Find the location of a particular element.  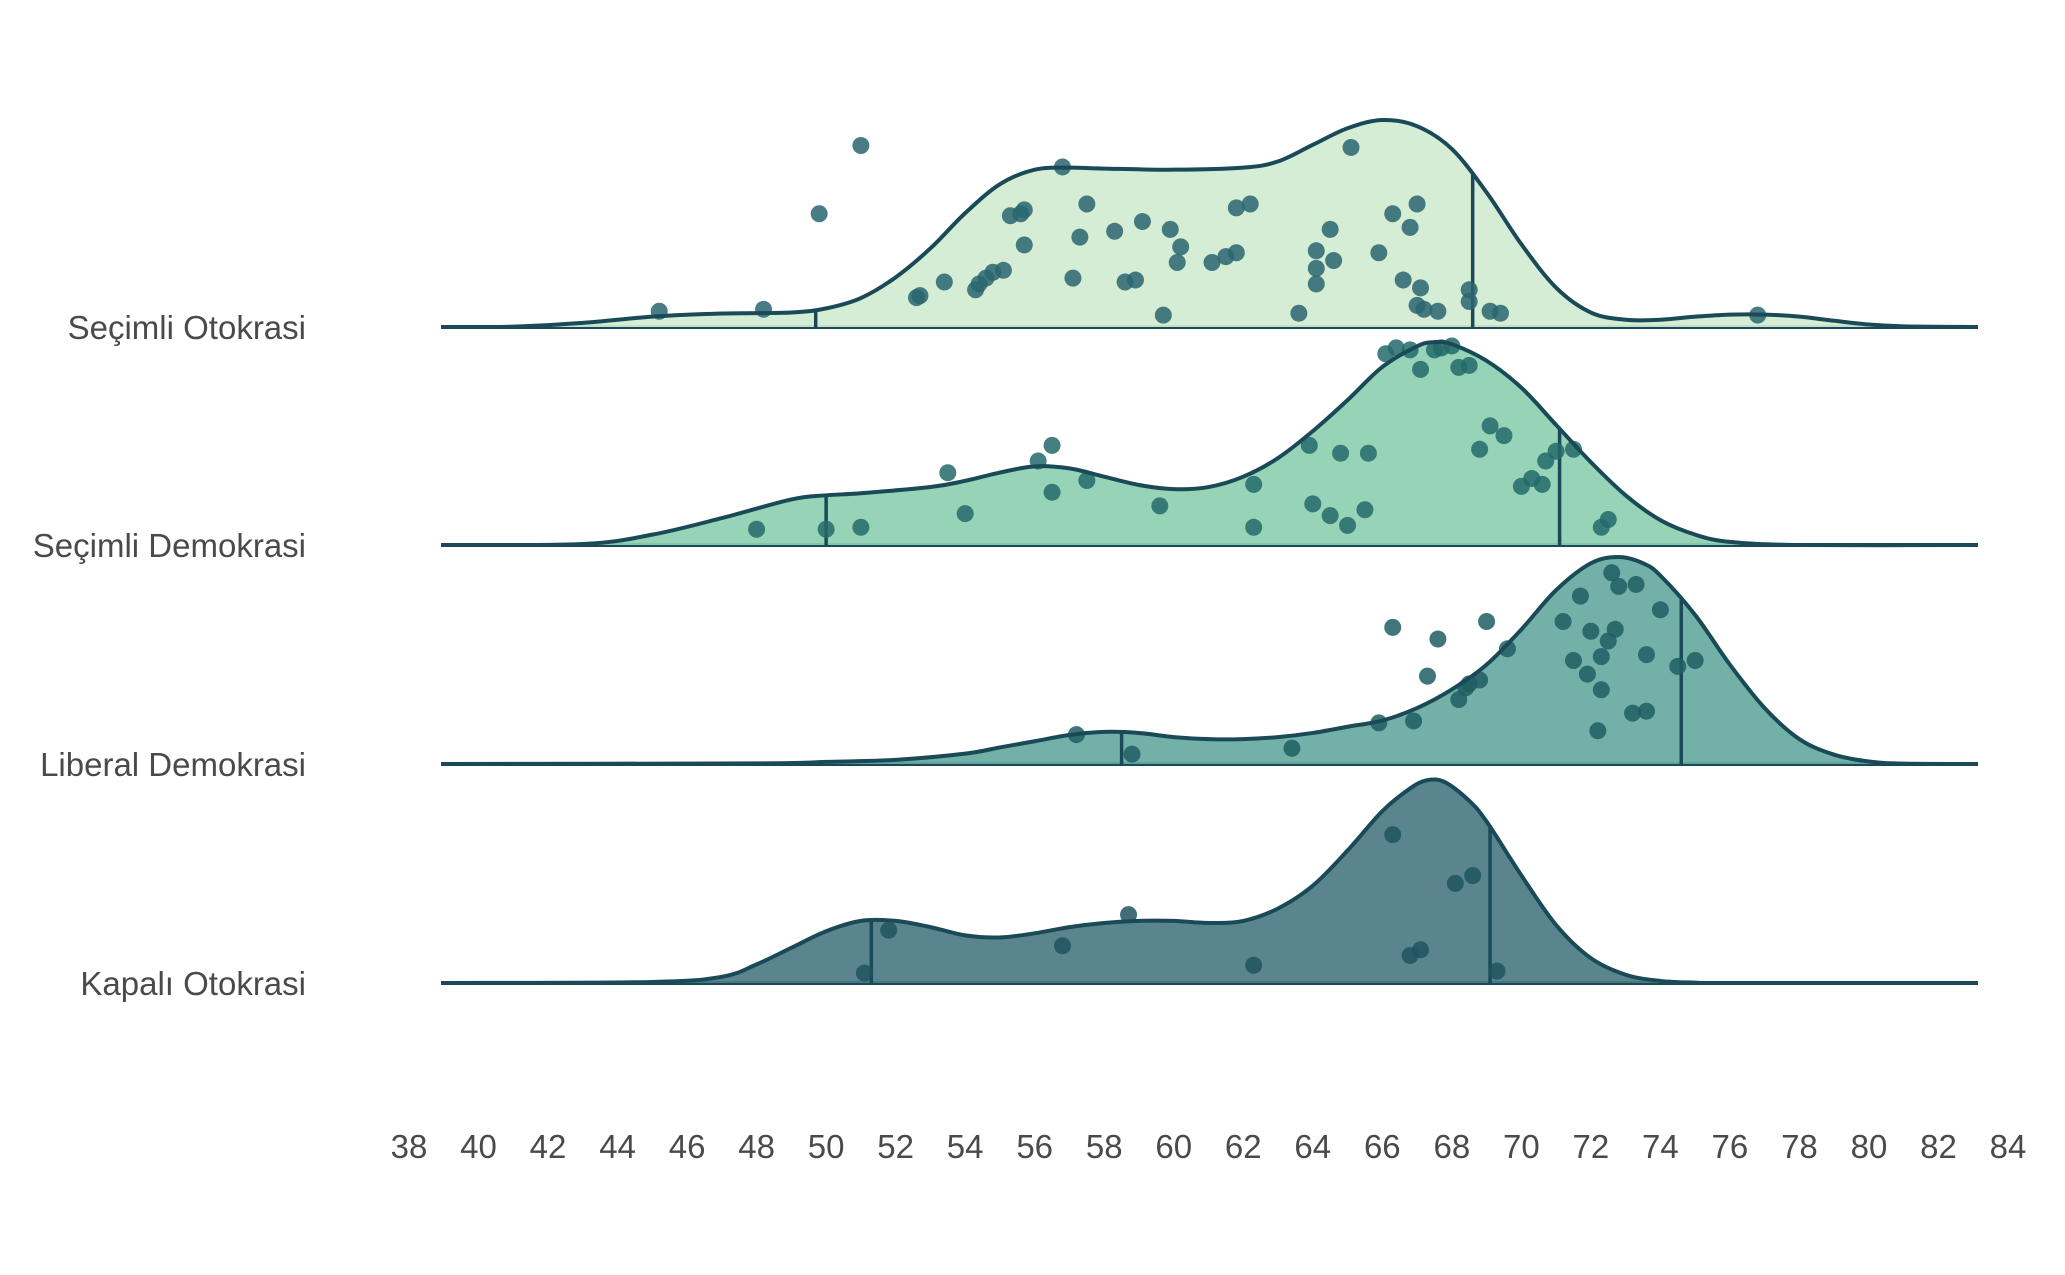

x-tick-label: 64 is located at coordinates (1312, 1146).